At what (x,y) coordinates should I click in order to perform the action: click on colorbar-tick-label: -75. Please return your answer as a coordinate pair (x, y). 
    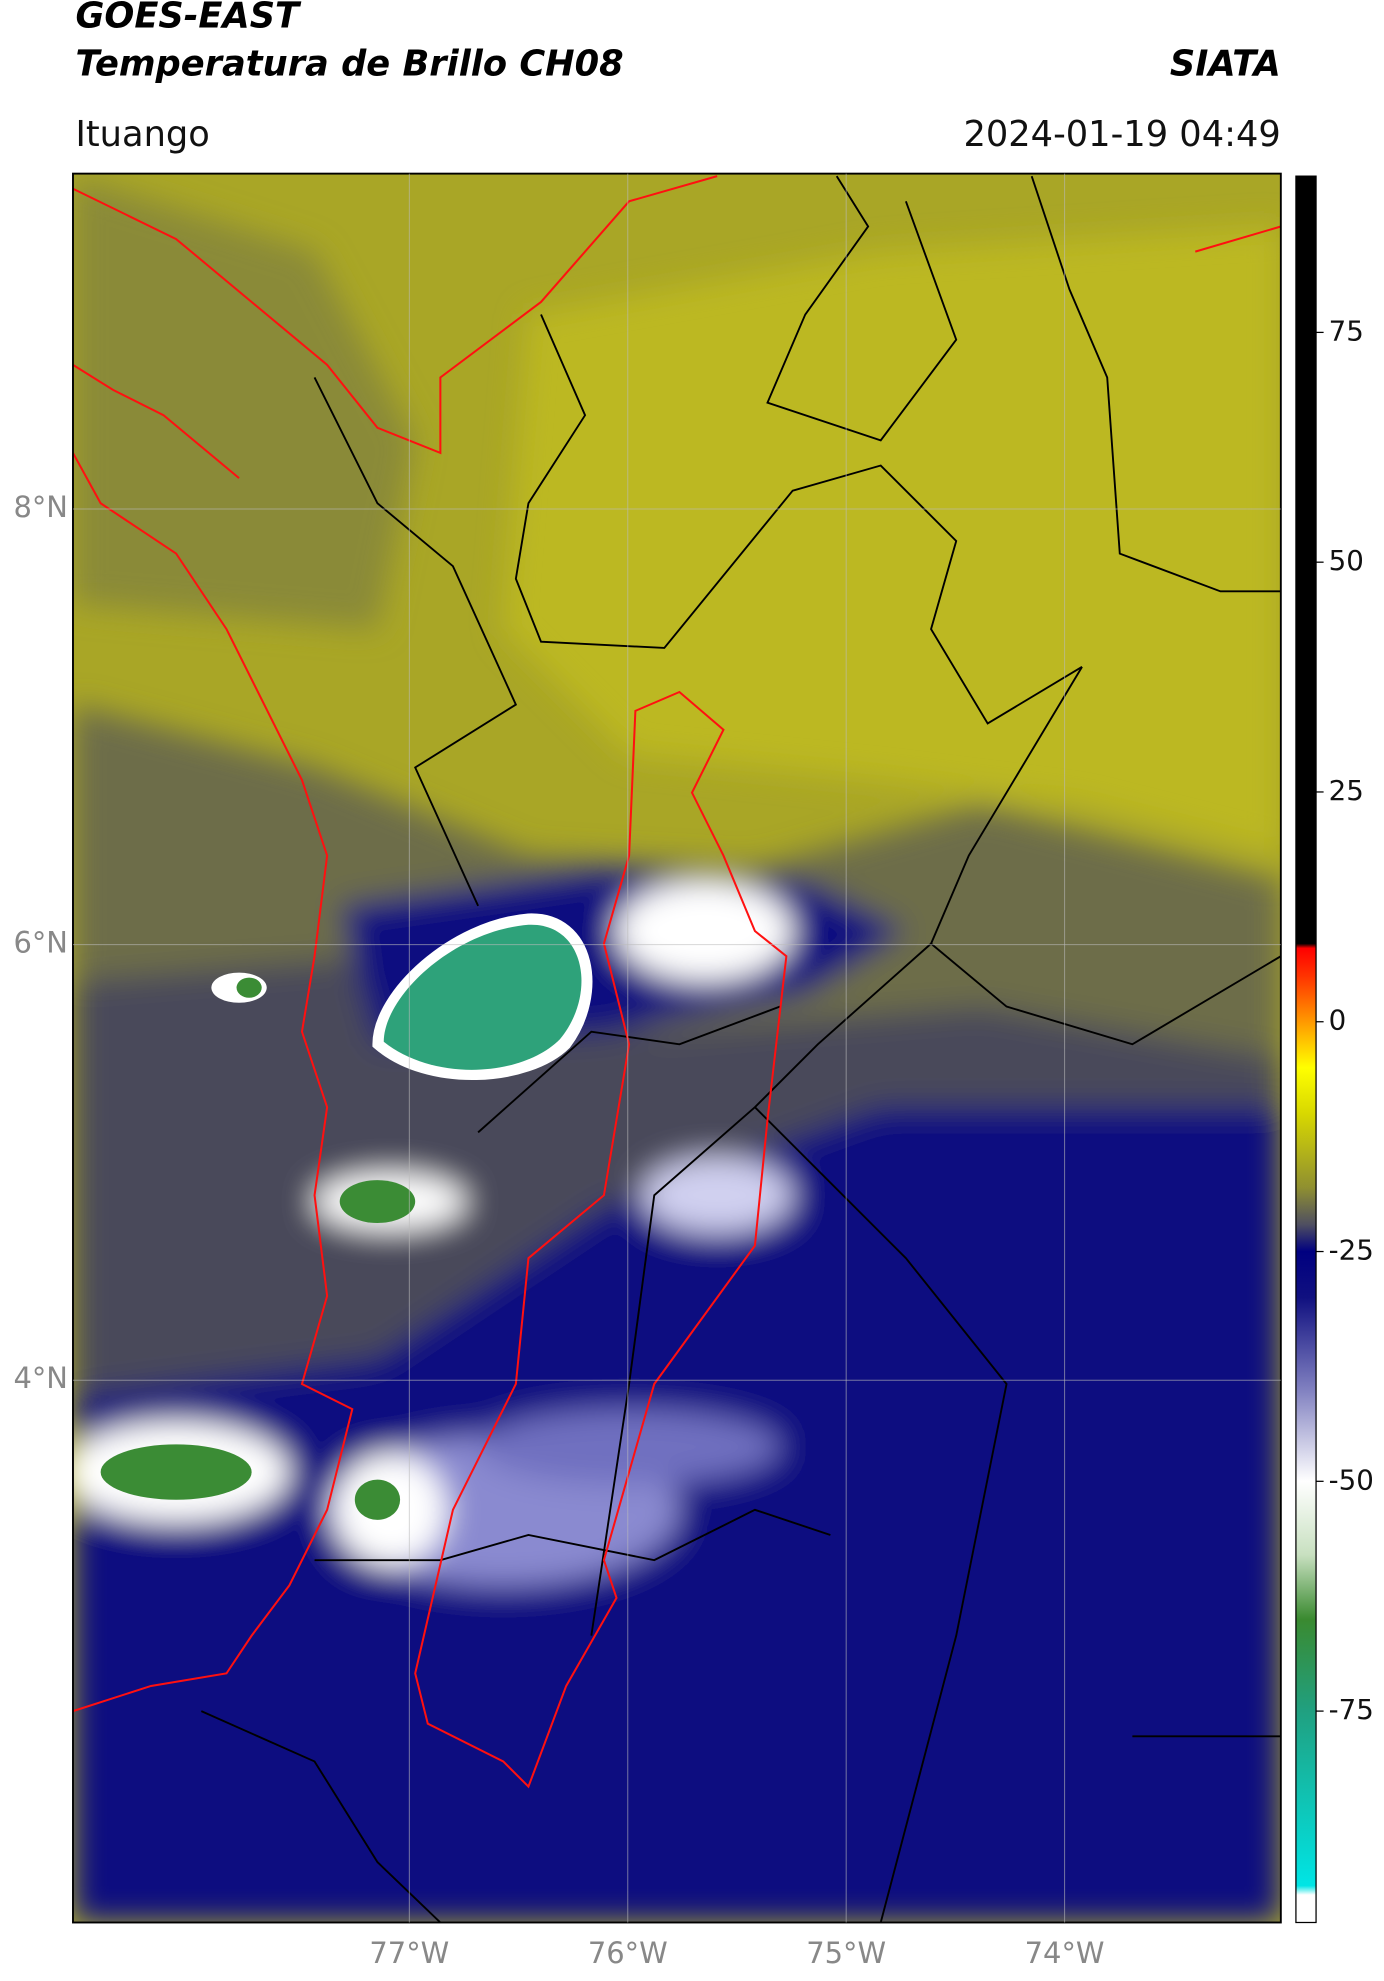
    Looking at the image, I should click on (1351, 1709).